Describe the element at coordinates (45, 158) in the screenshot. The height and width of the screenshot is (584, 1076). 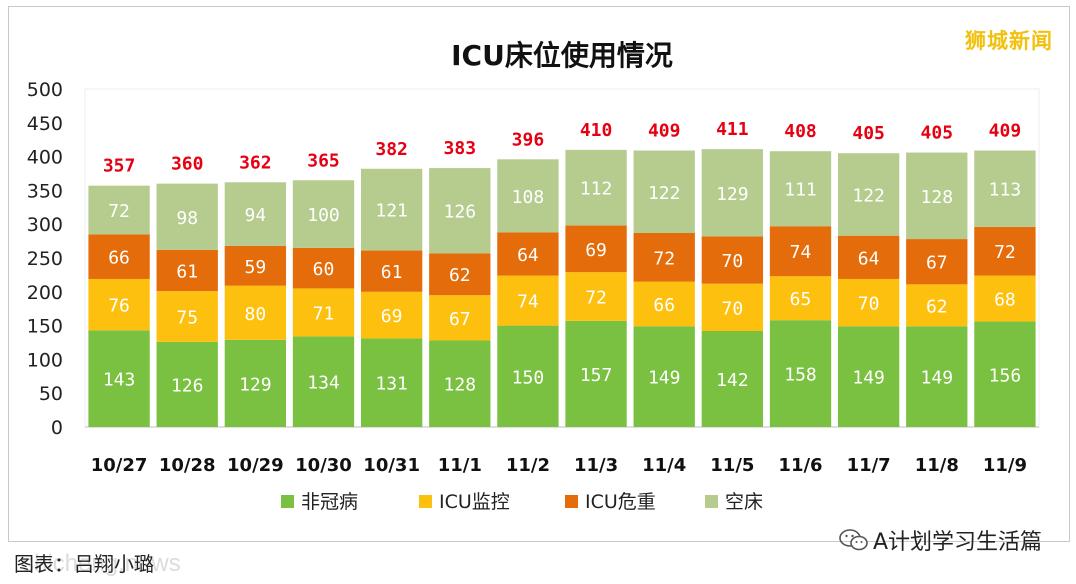
I see `y-tick-label: 400` at that location.